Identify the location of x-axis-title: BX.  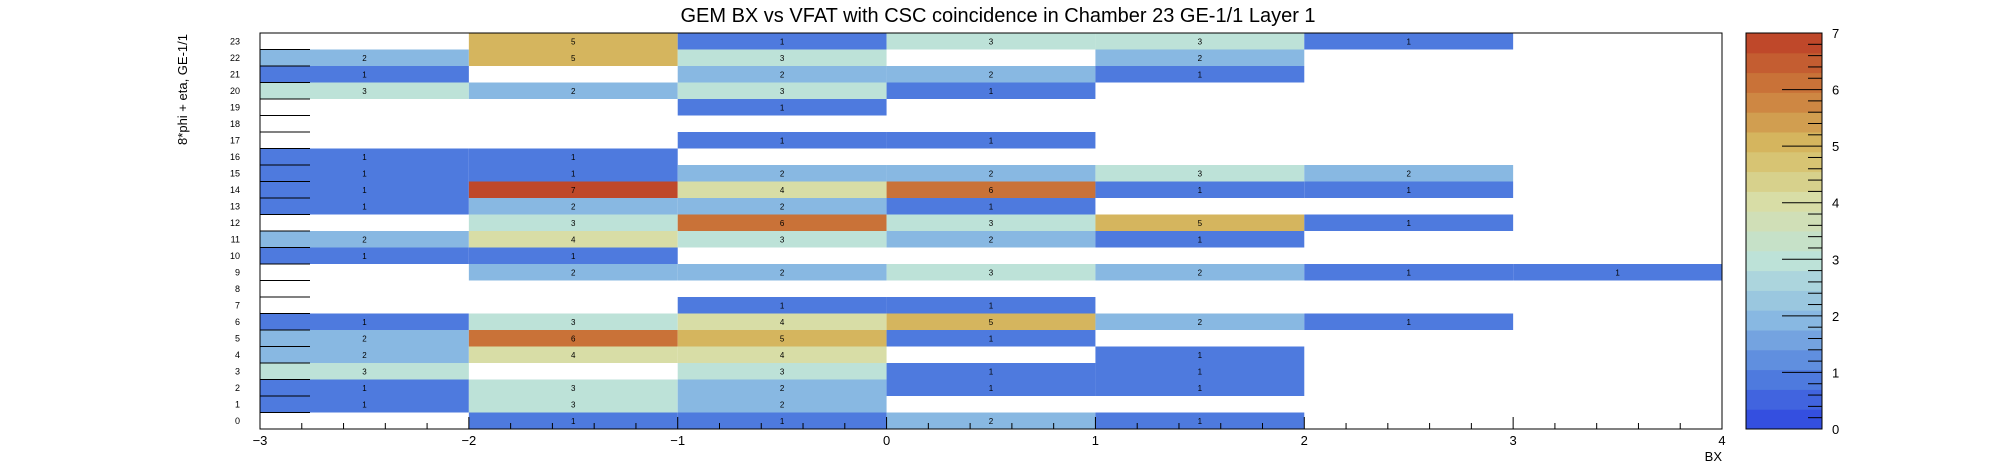
(1714, 456).